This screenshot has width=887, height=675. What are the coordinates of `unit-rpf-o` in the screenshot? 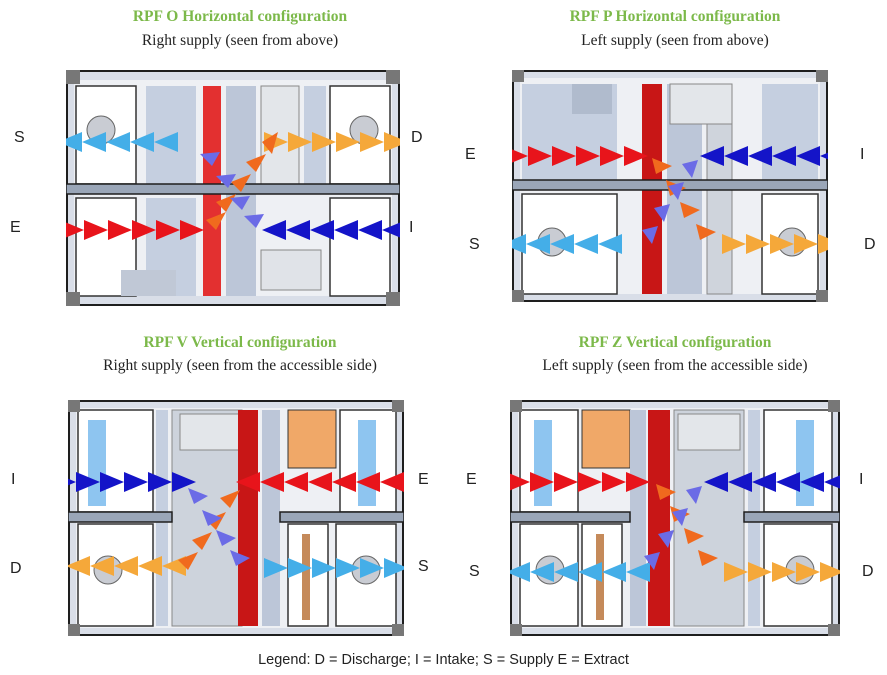 It's located at (233, 188).